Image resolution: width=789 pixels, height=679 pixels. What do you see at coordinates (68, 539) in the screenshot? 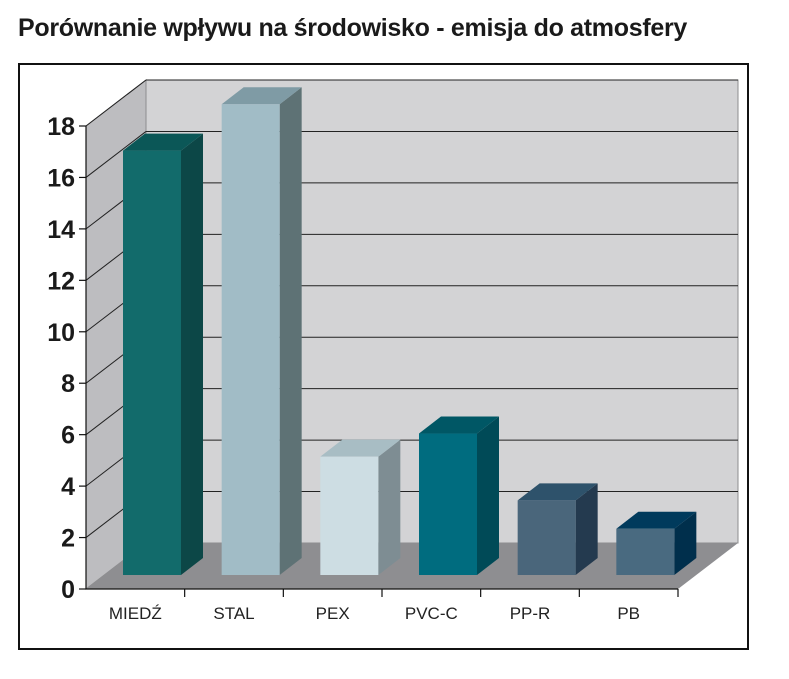
I see `y-tick-label: 2` at bounding box center [68, 539].